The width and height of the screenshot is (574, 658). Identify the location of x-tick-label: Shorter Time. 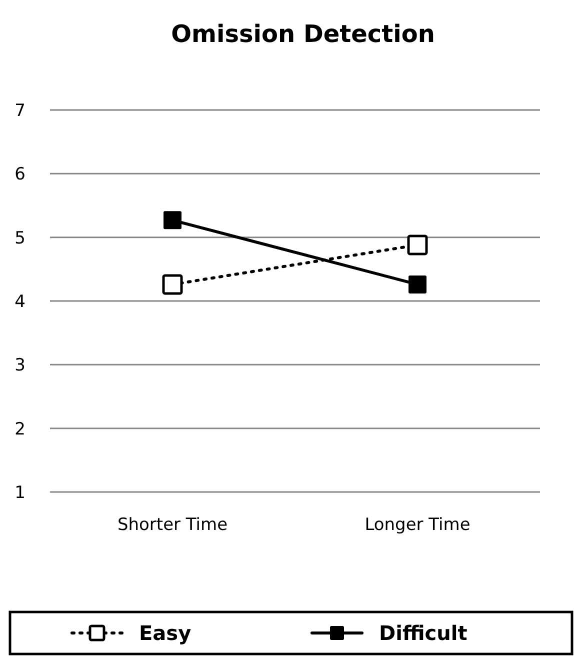
(172, 525).